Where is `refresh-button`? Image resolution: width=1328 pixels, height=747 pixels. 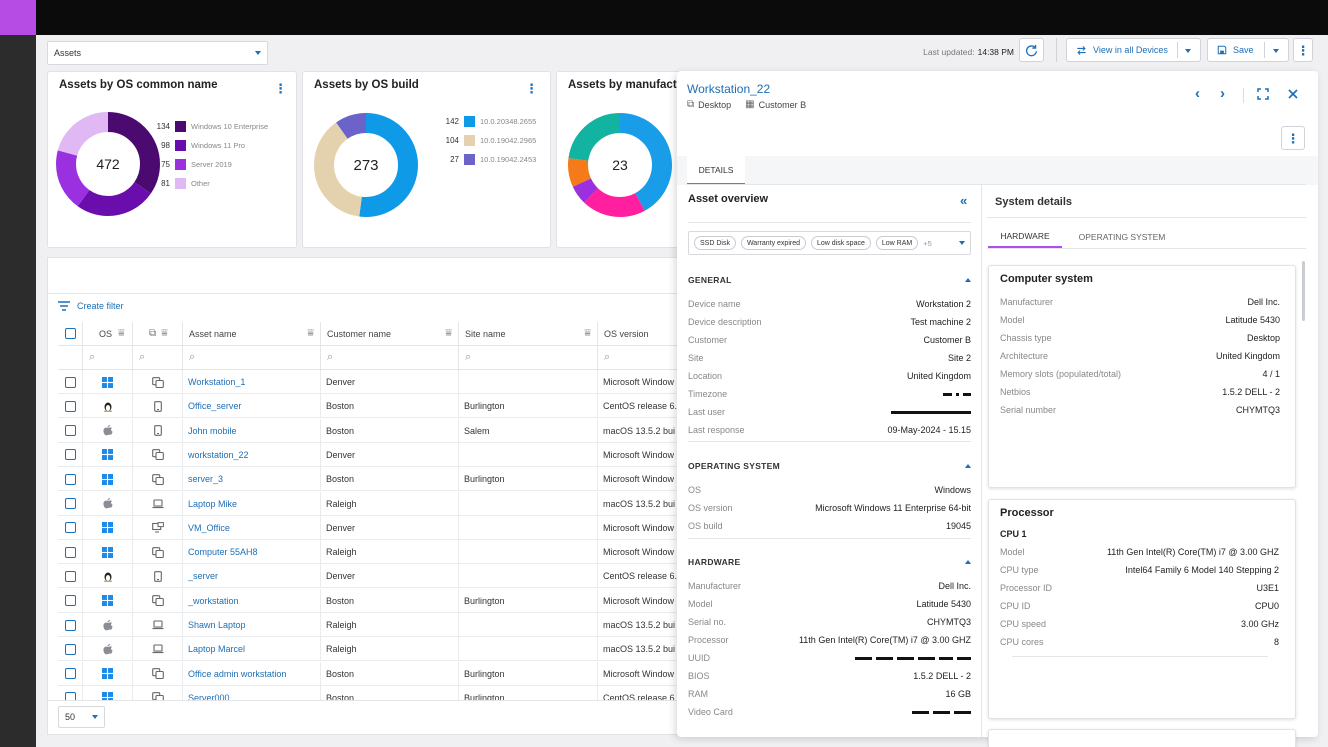 refresh-button is located at coordinates (1031, 50).